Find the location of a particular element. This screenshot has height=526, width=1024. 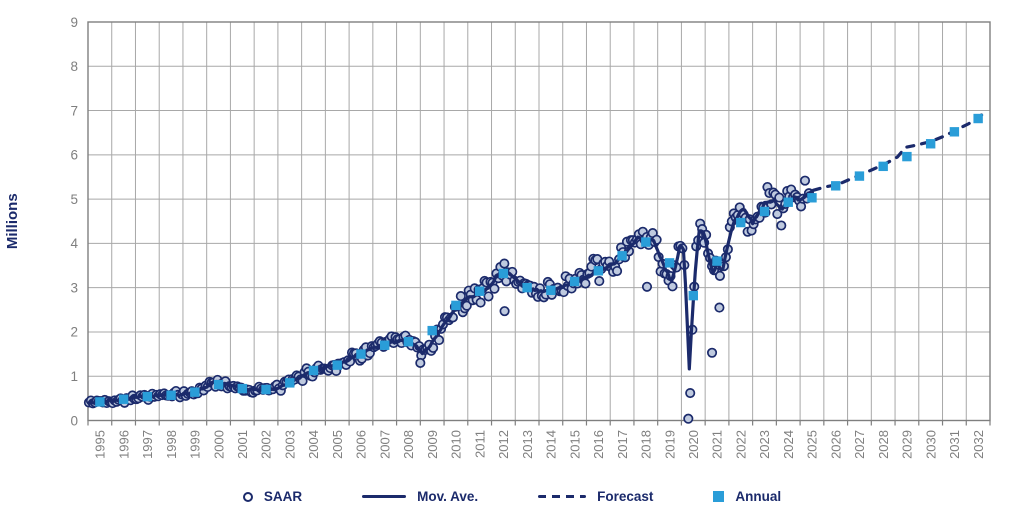

svg-text: 9 is located at coordinates (74, 22).